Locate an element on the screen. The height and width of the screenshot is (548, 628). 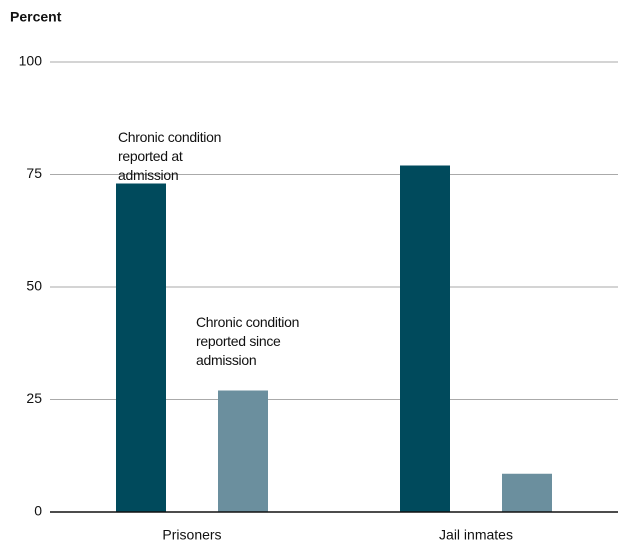
y-tick-label: 25 is located at coordinates (34, 398).